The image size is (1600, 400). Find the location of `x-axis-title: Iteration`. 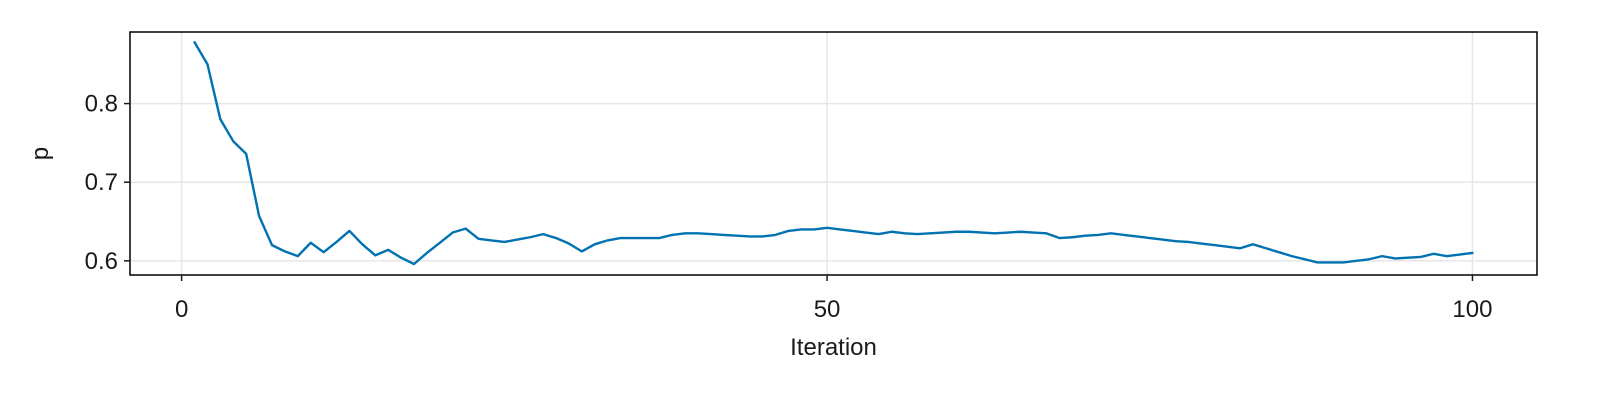

x-axis-title: Iteration is located at coordinates (833, 347).